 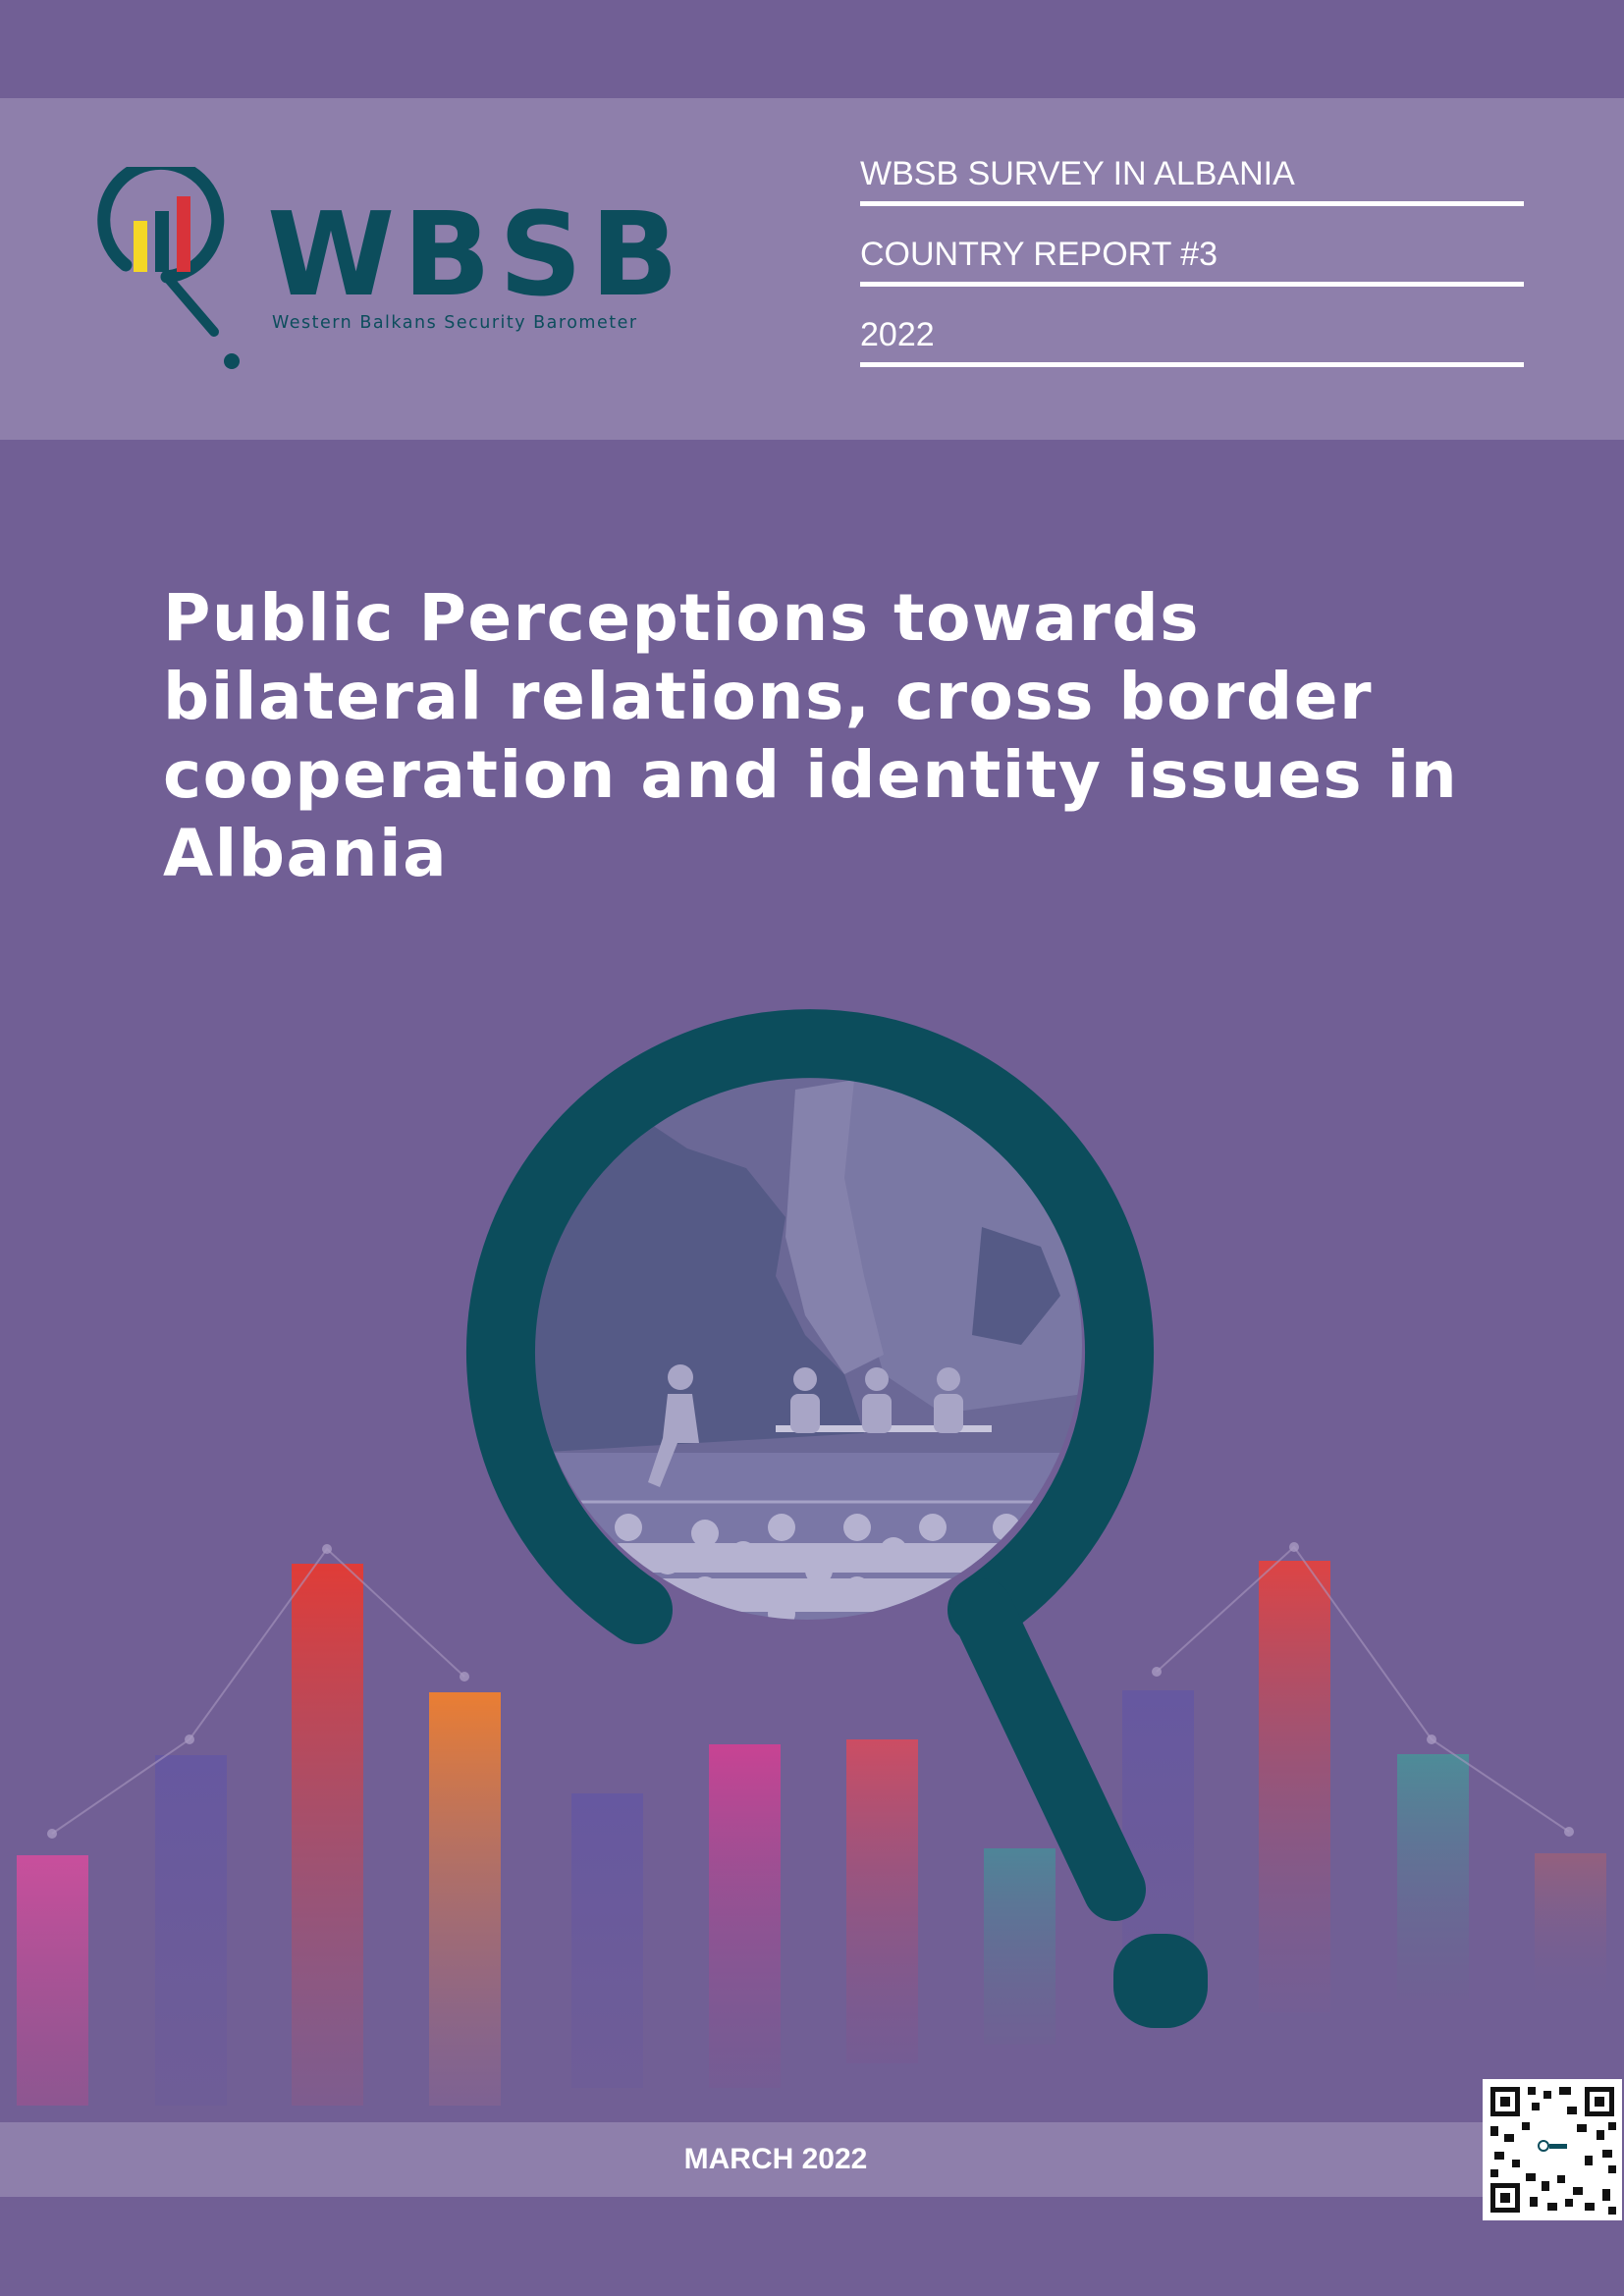 What do you see at coordinates (1192, 260) in the screenshot?
I see `report-number: COUNTRY REPORT #3` at bounding box center [1192, 260].